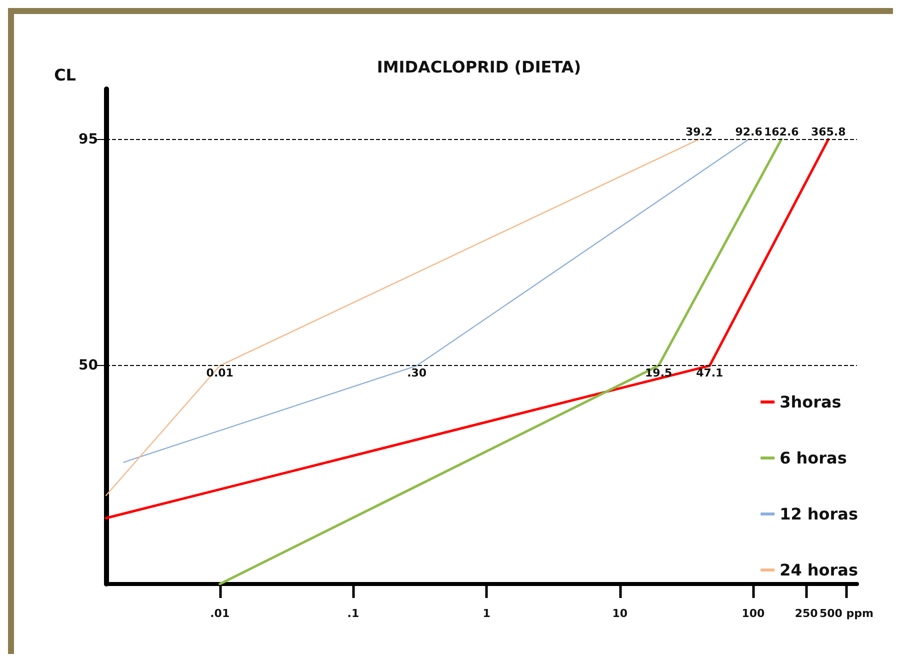 The width and height of the screenshot is (901, 662). What do you see at coordinates (811, 402) in the screenshot?
I see `legend-label: 3horas` at bounding box center [811, 402].